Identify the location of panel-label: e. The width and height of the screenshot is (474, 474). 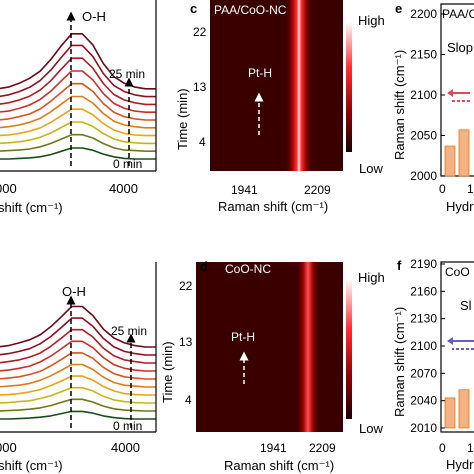
(398, 8).